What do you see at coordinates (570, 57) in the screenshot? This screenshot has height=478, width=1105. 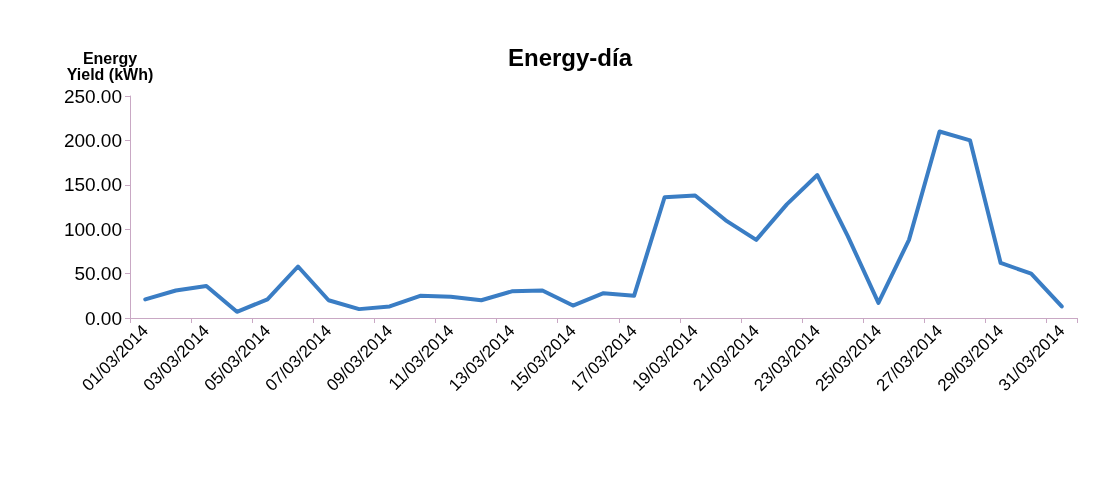 I see `chart-title: Energy-día` at bounding box center [570, 57].